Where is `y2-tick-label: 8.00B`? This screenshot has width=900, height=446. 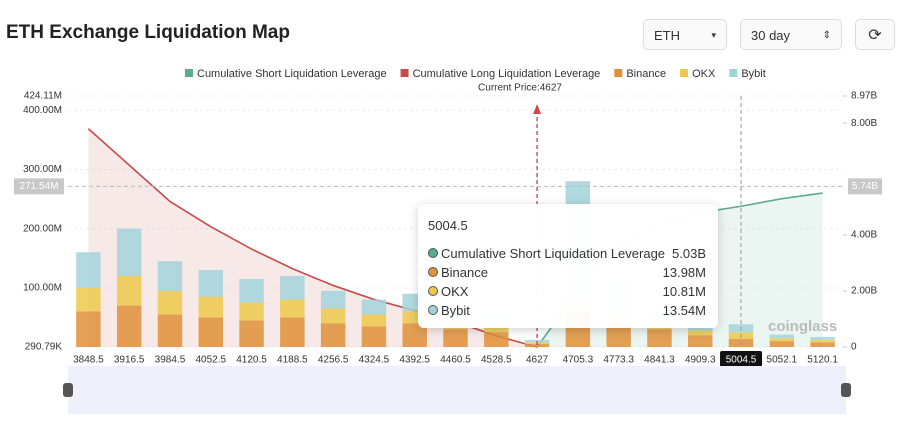 y2-tick-label: 8.00B is located at coordinates (864, 123).